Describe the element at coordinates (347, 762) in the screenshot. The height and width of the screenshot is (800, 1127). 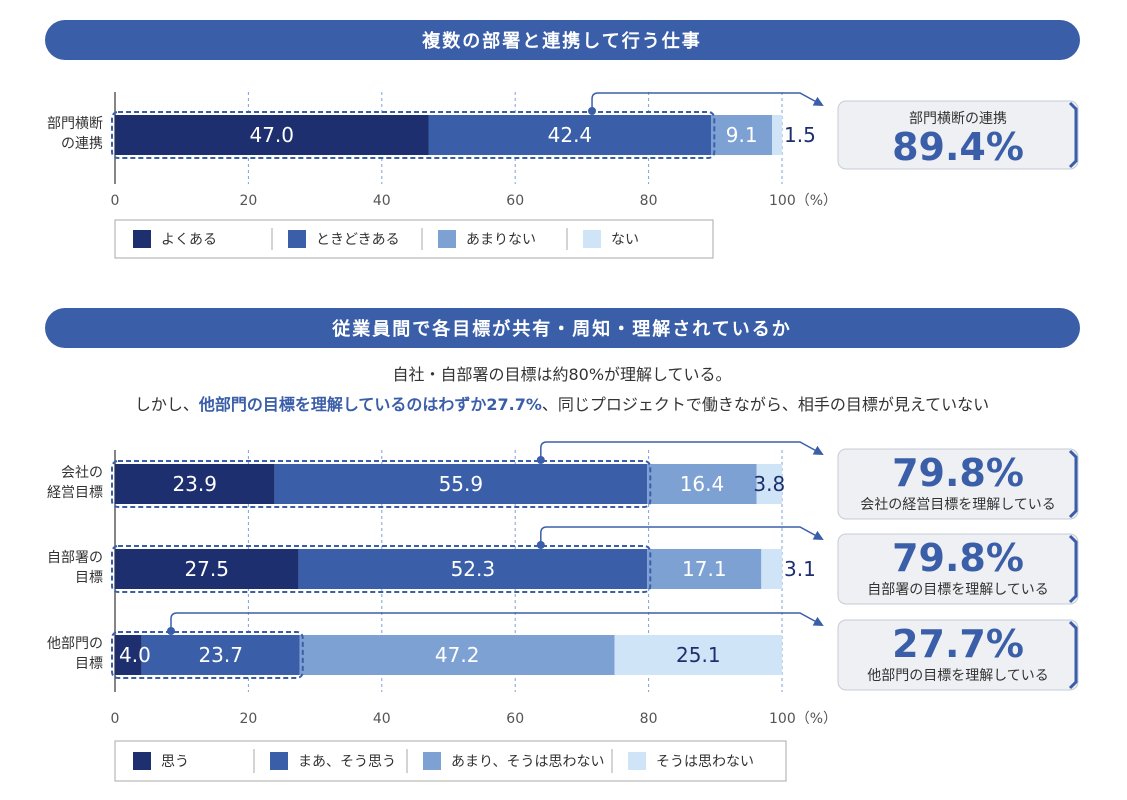
I see `legend-label: まあ、そう思う` at that location.